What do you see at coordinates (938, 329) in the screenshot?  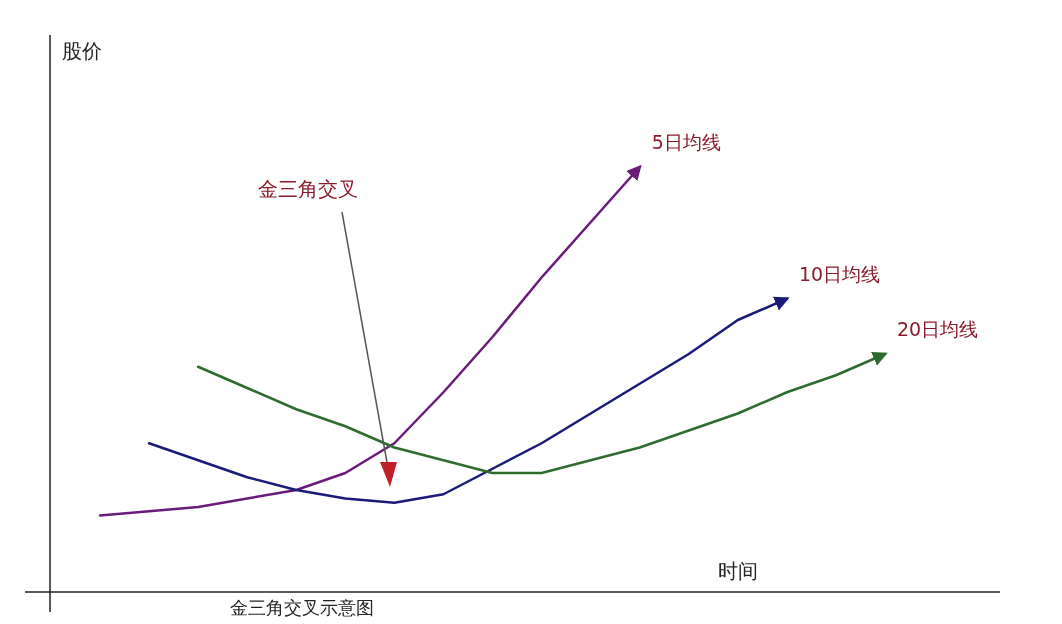 I see `series-label: 20日均线` at bounding box center [938, 329].